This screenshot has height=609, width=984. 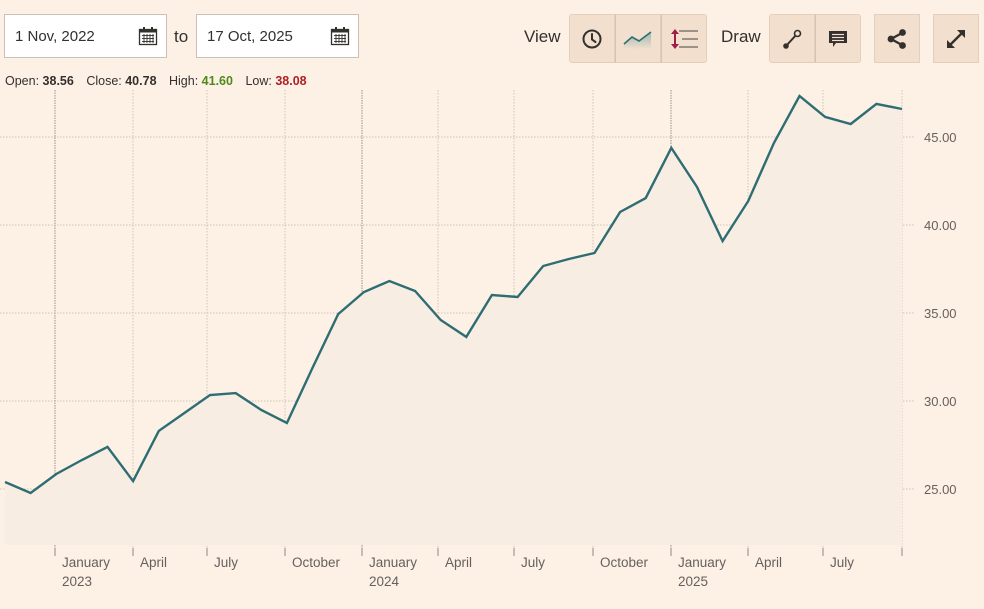 What do you see at coordinates (291, 81) in the screenshot?
I see `low-value: 38.08` at bounding box center [291, 81].